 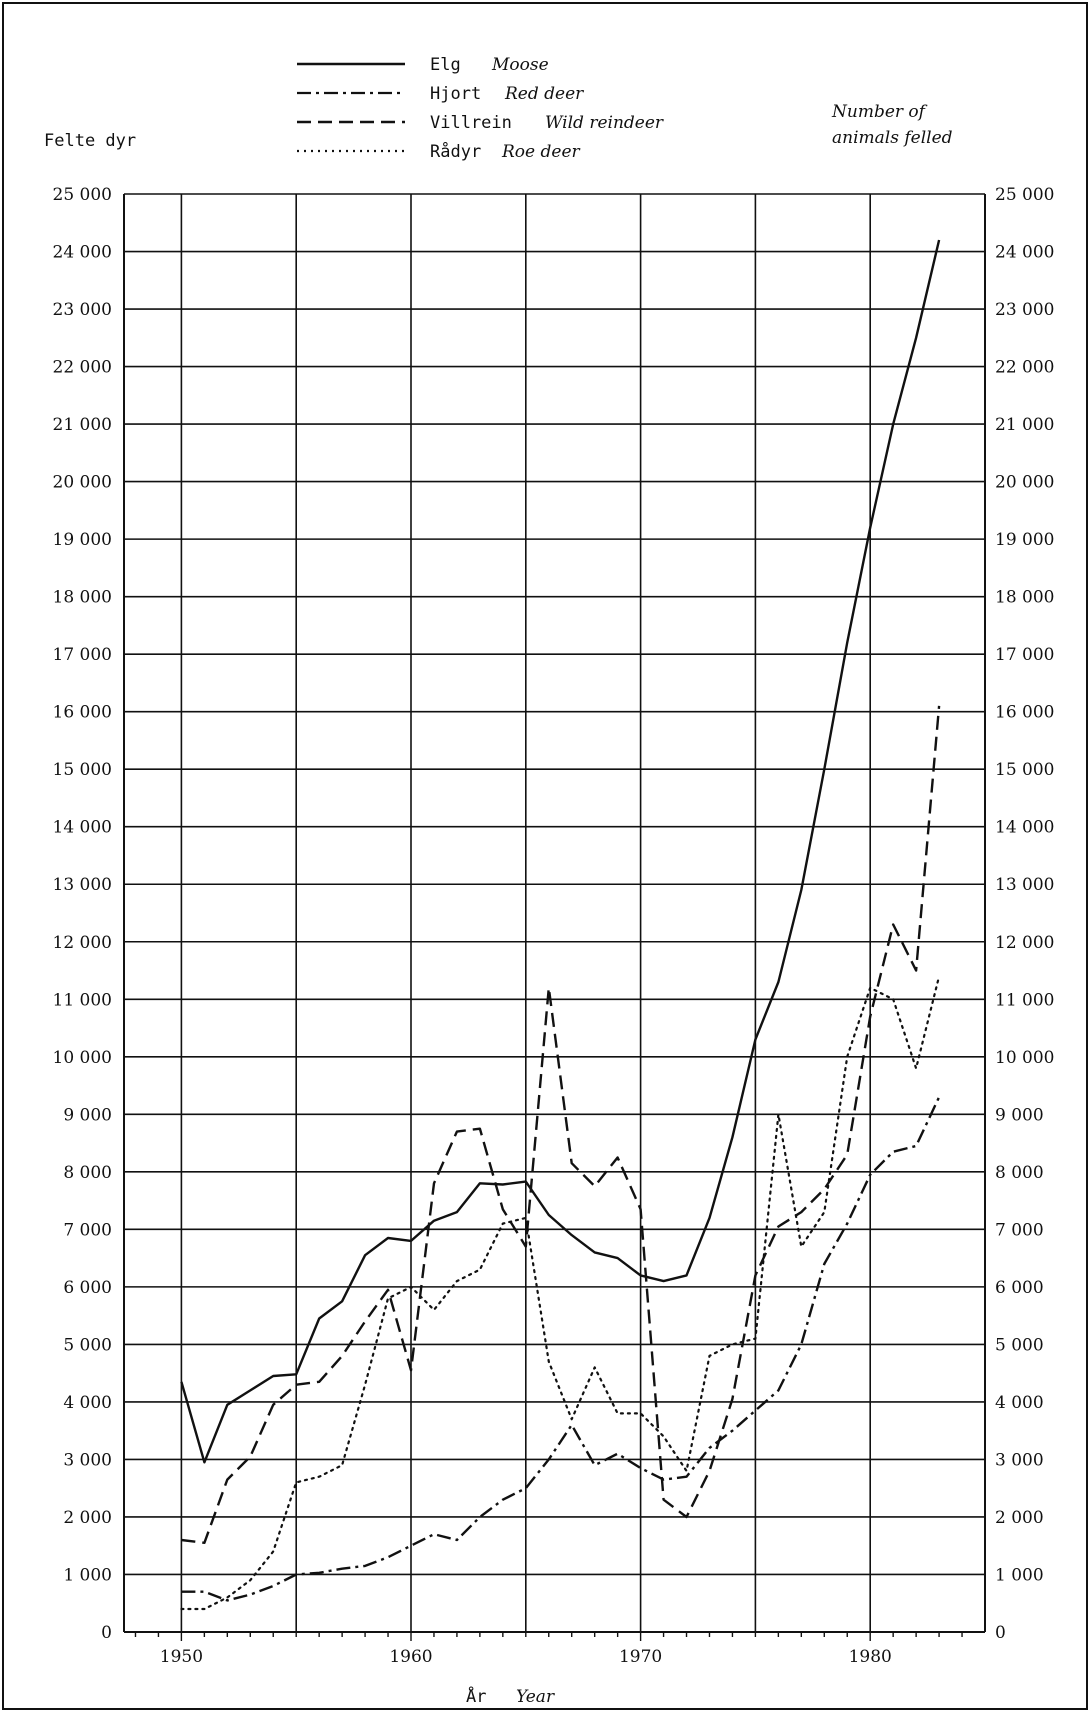 I want to click on y-axis-title-en-line2: animals felled, so click(x=892, y=138).